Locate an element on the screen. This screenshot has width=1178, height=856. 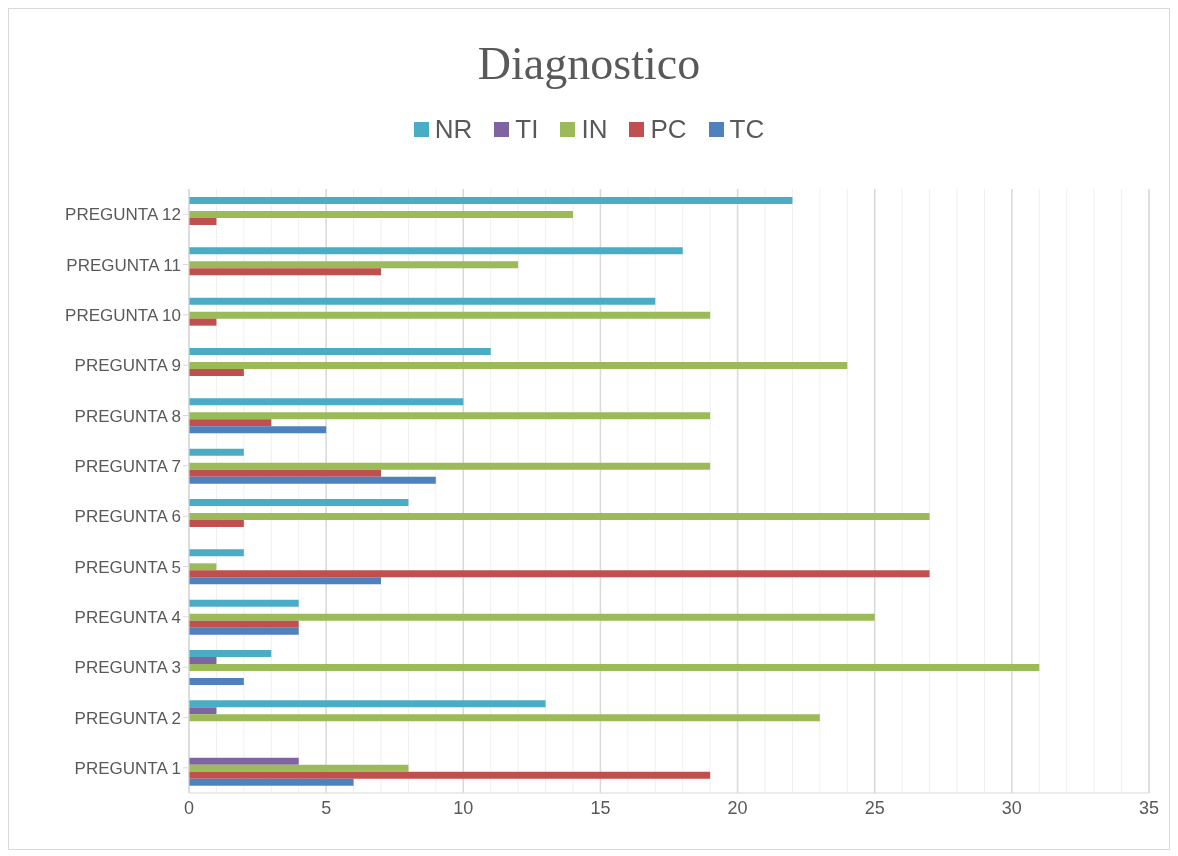
x-tick-label: 20 is located at coordinates (737, 807).